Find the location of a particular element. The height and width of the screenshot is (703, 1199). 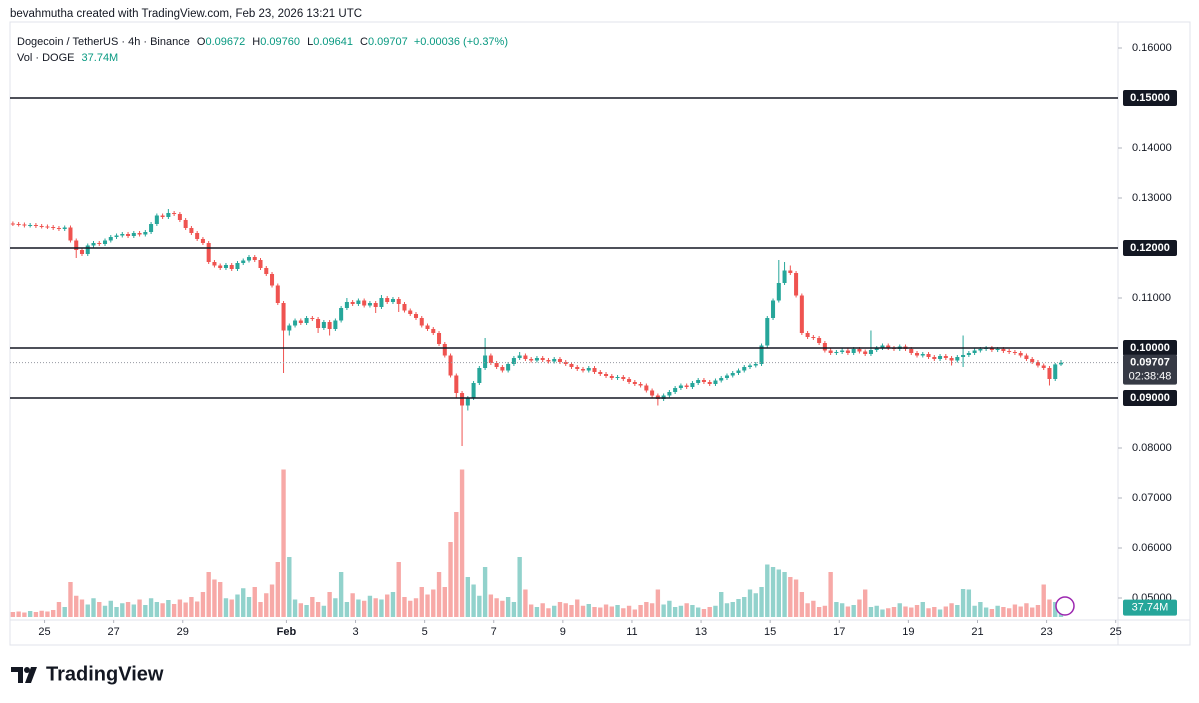

y-tick-label: 0.11000 is located at coordinates (1151, 298).